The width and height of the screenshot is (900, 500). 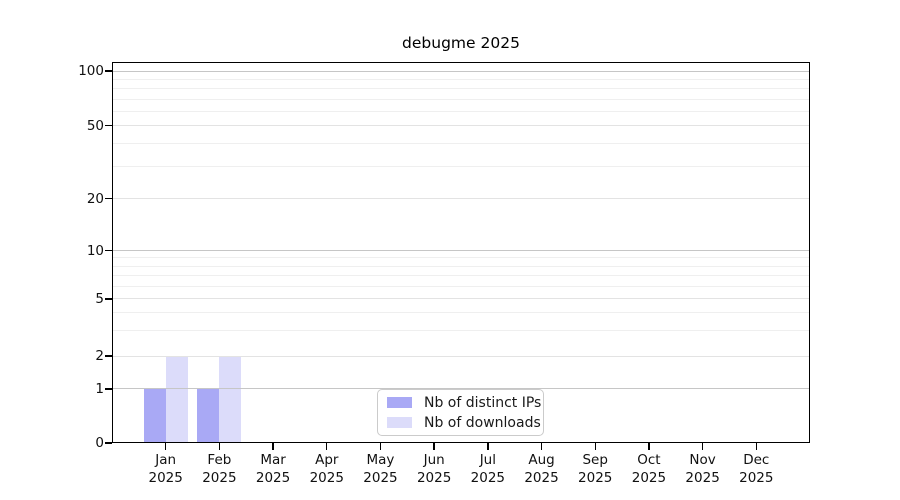 I want to click on x-tick-month: May, so click(x=380, y=460).